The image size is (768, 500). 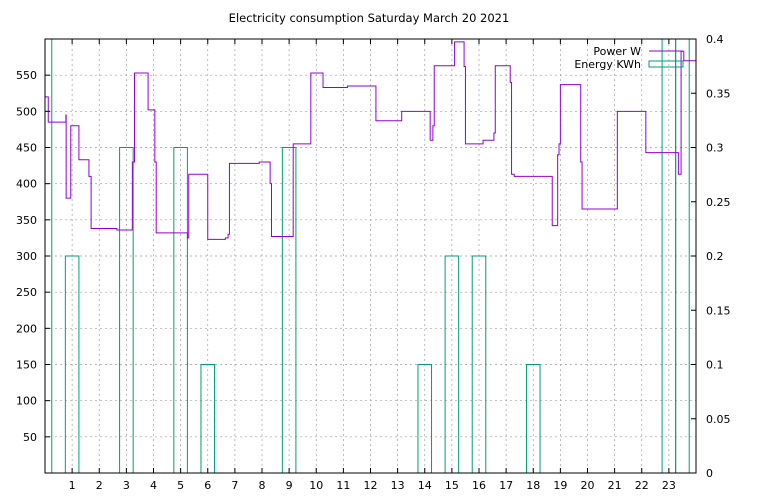 I want to click on x-tick-label: 23, so click(x=669, y=485).